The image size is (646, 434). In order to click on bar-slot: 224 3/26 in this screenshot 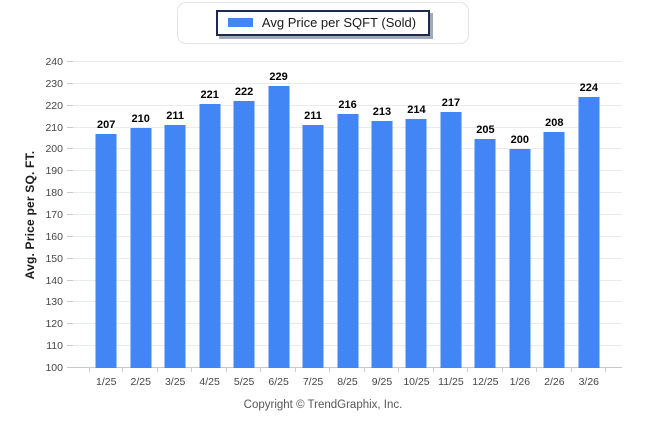, I will do `click(589, 225)`.